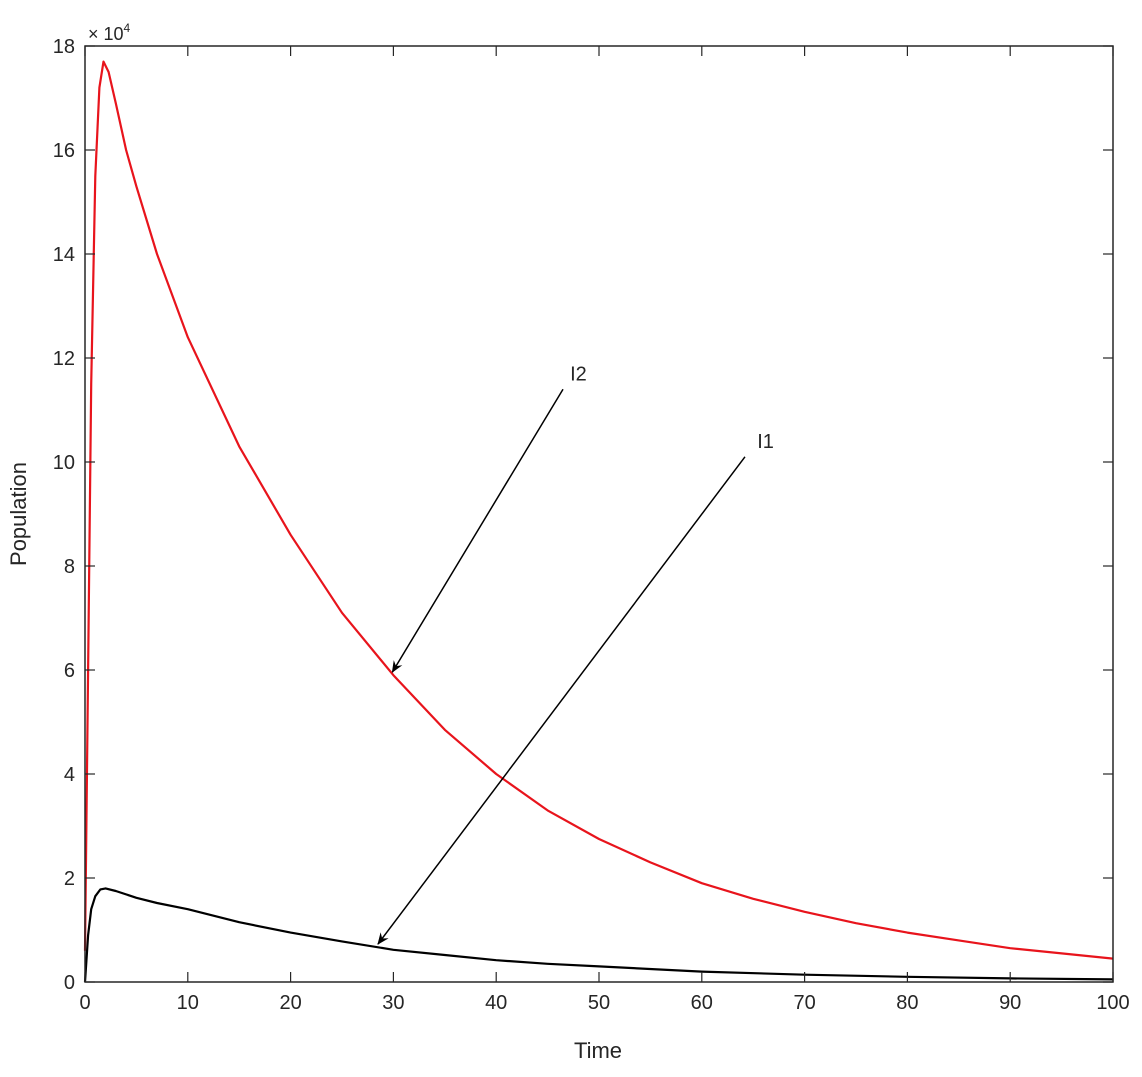 This screenshot has width=1142, height=1077. Describe the element at coordinates (69, 567) in the screenshot. I see `y-tick-label: 8` at that location.